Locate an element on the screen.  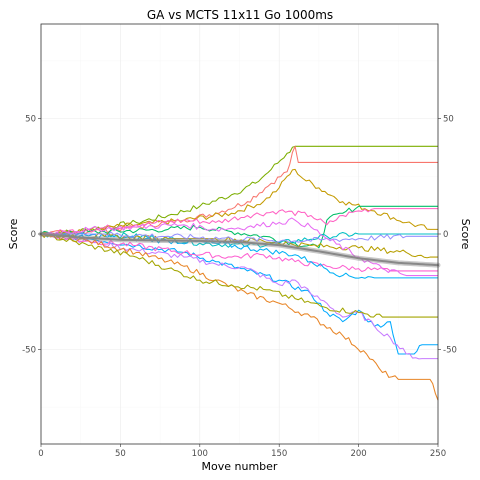
y-tick-label-left: -50 is located at coordinates (29, 350).